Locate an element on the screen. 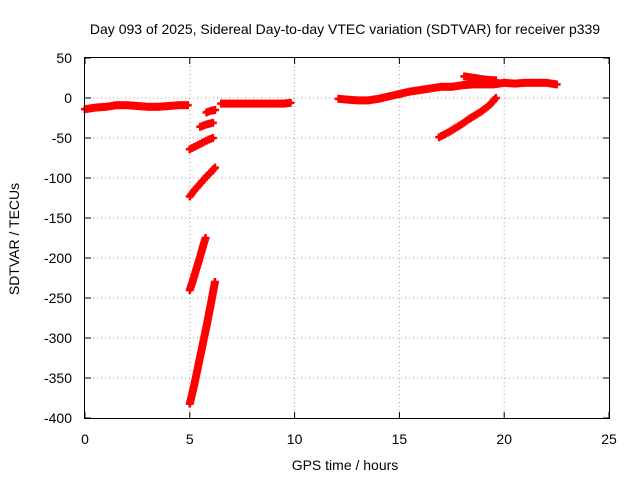  y-tick-label: -150 is located at coordinates (58, 218).